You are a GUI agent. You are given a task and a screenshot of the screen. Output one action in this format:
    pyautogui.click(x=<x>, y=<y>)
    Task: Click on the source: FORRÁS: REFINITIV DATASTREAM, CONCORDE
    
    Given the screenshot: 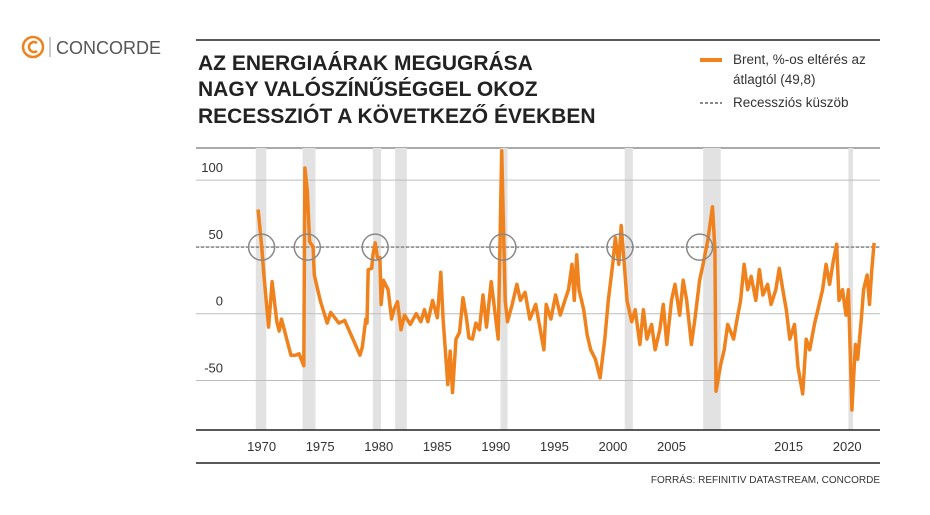 What is the action you would take?
    pyautogui.click(x=765, y=479)
    